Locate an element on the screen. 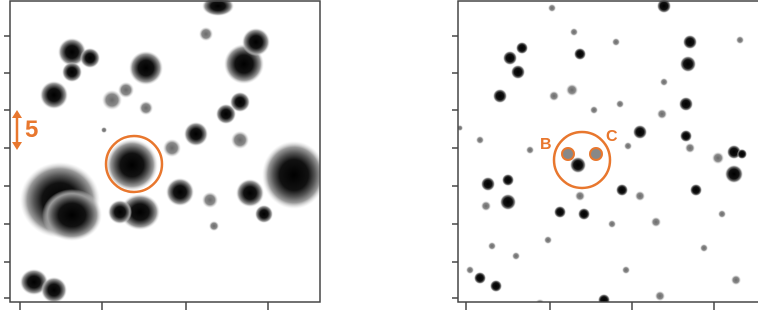 This screenshot has width=758, height=326. marker-c-label: C is located at coordinates (612, 136).